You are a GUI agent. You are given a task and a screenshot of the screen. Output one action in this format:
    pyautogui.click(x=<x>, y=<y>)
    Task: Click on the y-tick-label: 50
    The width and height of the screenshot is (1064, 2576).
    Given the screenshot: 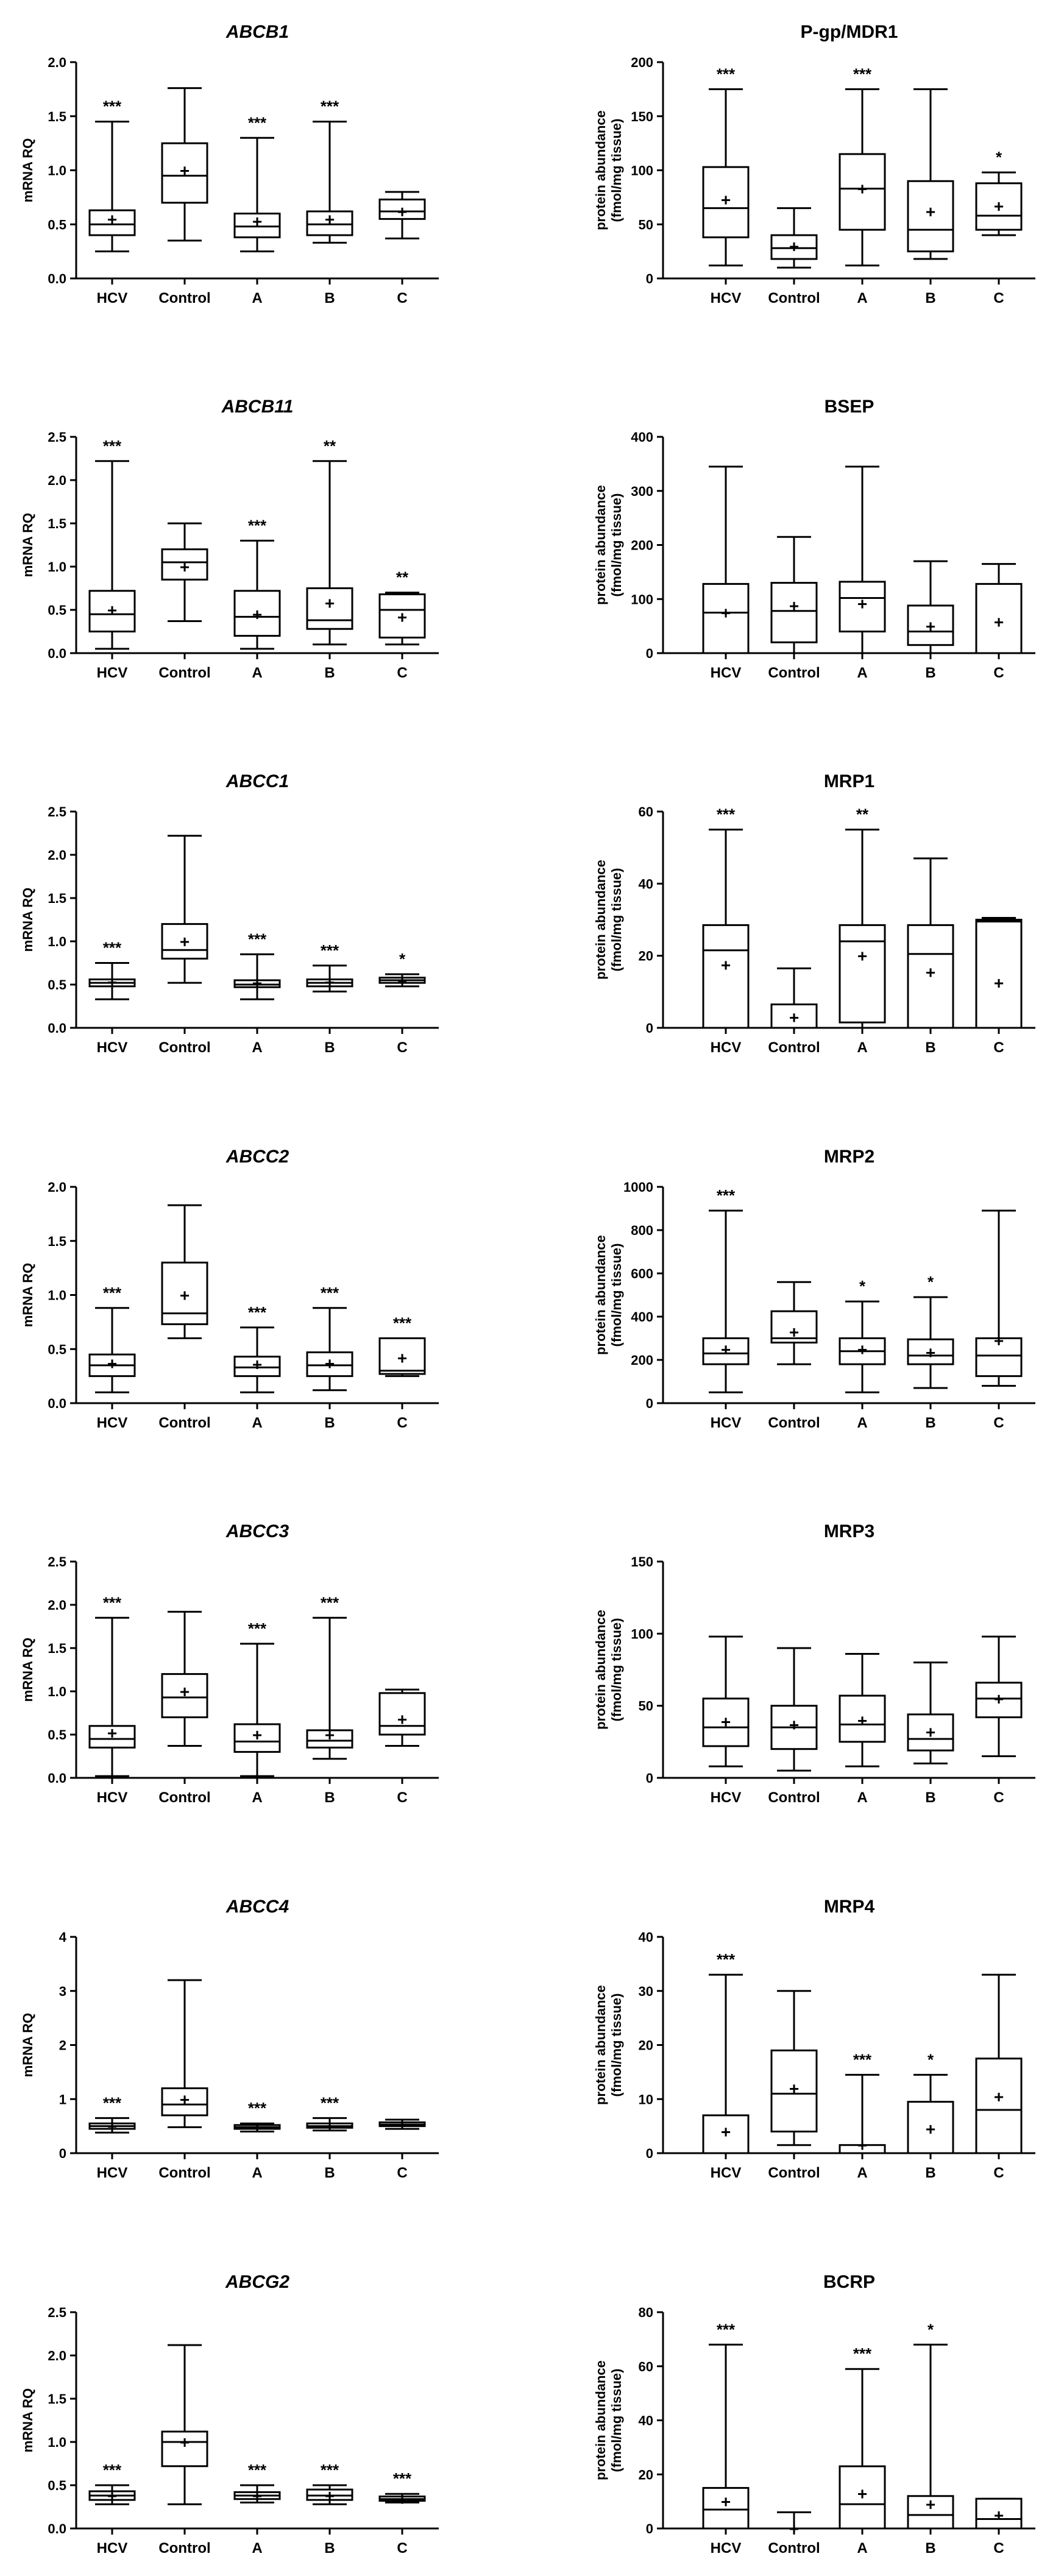 What is the action you would take?
    pyautogui.click(x=646, y=1706)
    